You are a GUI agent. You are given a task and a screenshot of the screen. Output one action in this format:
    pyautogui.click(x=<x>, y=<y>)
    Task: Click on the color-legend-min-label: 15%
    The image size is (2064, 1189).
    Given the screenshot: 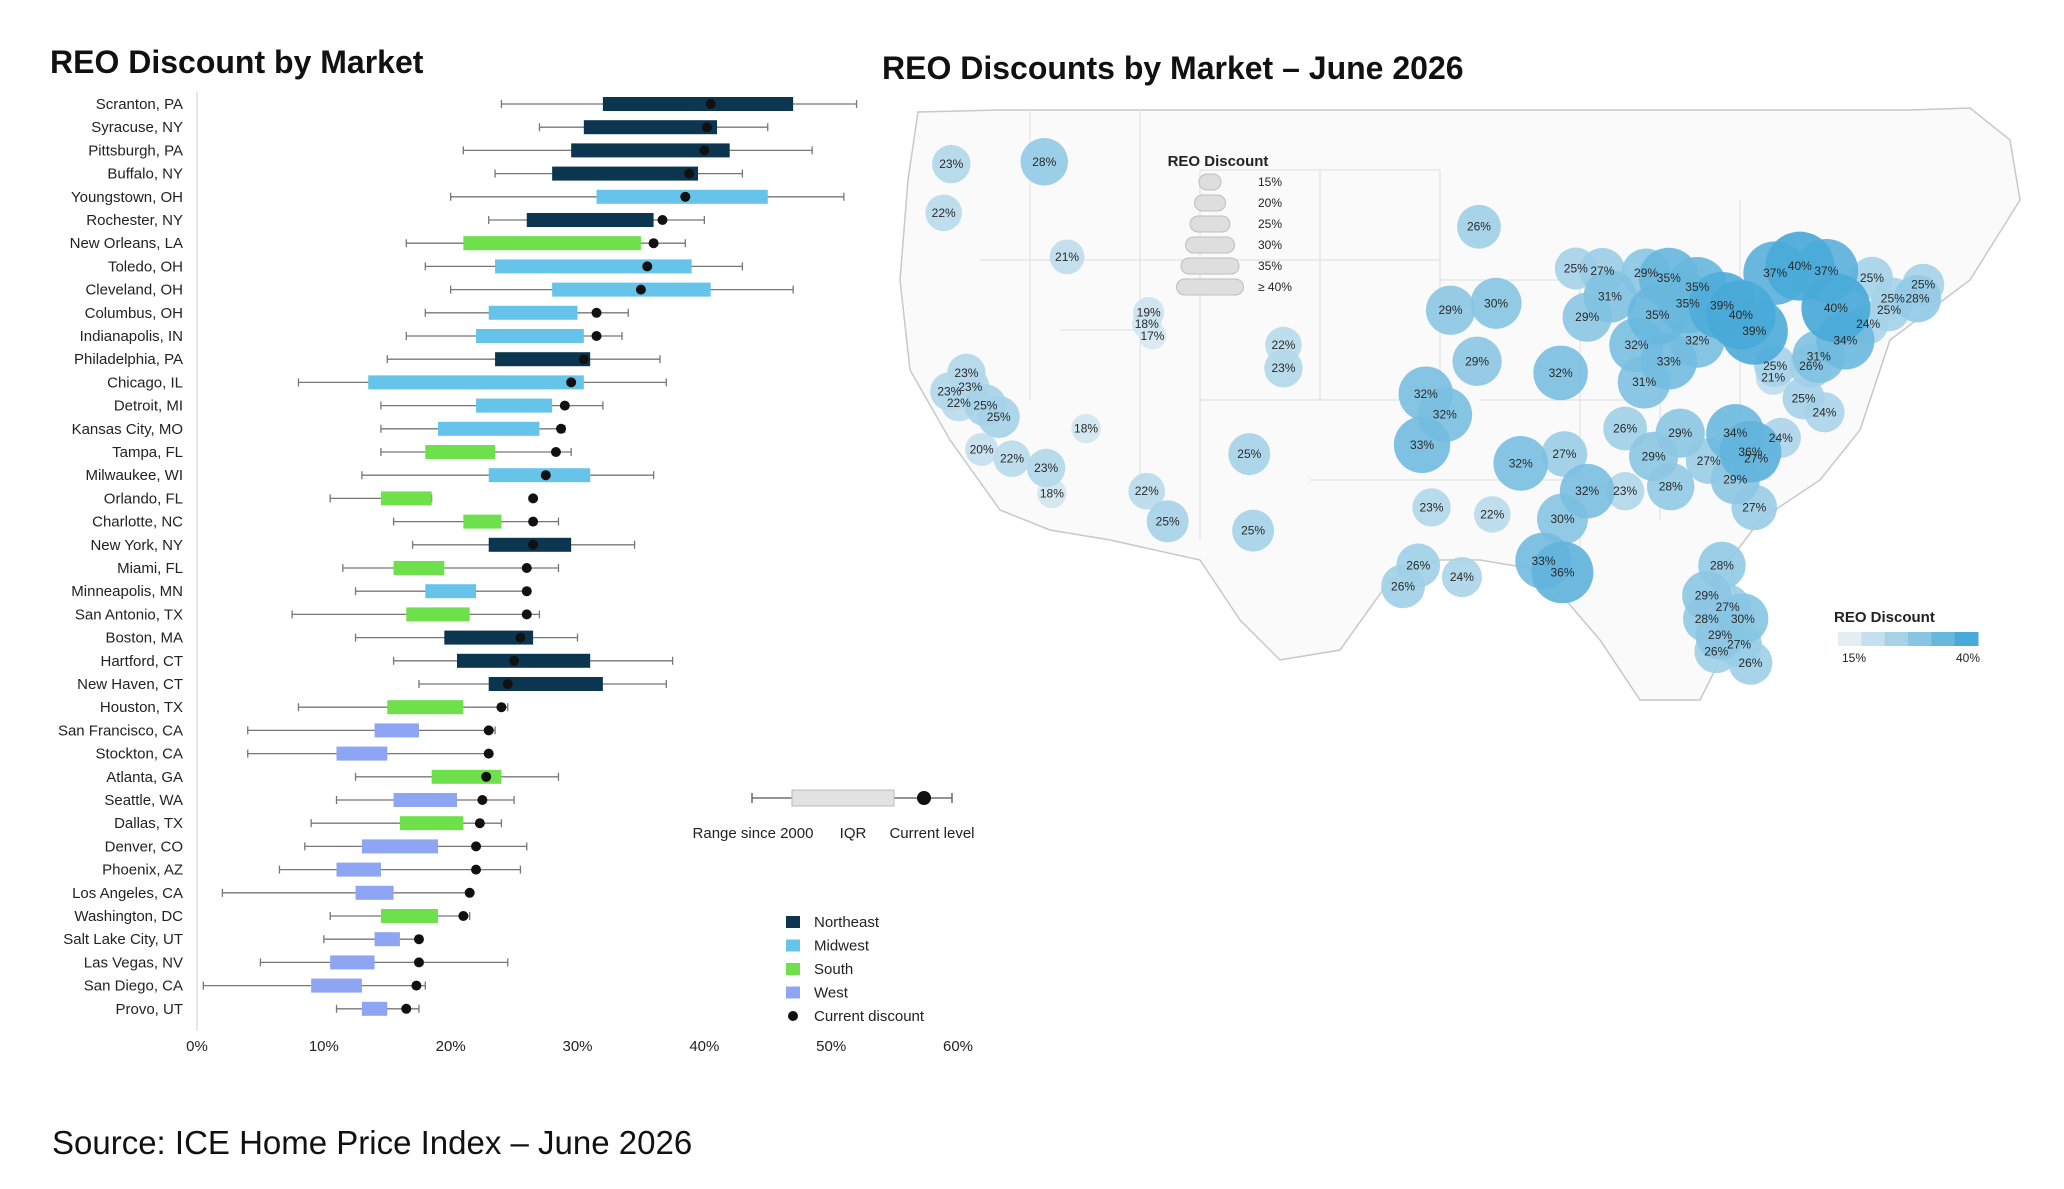 What is the action you would take?
    pyautogui.click(x=1854, y=658)
    